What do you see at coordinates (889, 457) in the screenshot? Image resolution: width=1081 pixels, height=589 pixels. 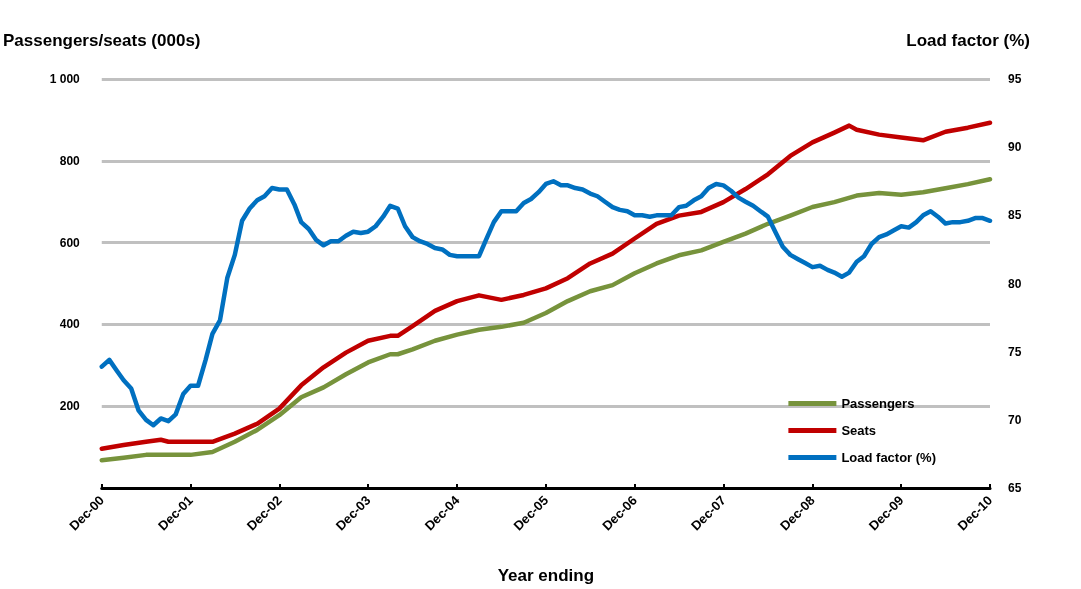 I see `legend-label: Load factor (%)` at bounding box center [889, 457].